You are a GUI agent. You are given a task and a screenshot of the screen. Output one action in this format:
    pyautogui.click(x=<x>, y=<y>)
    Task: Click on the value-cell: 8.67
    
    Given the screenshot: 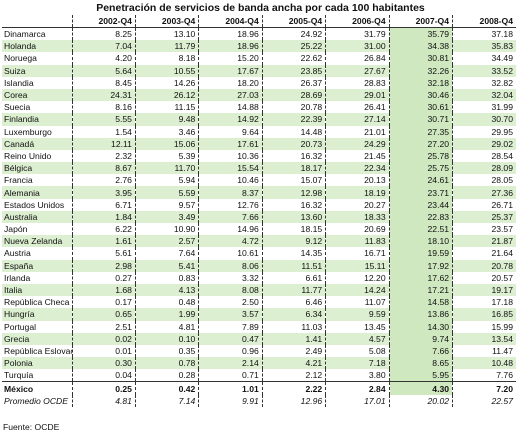 What is the action you would take?
    pyautogui.click(x=103, y=168)
    